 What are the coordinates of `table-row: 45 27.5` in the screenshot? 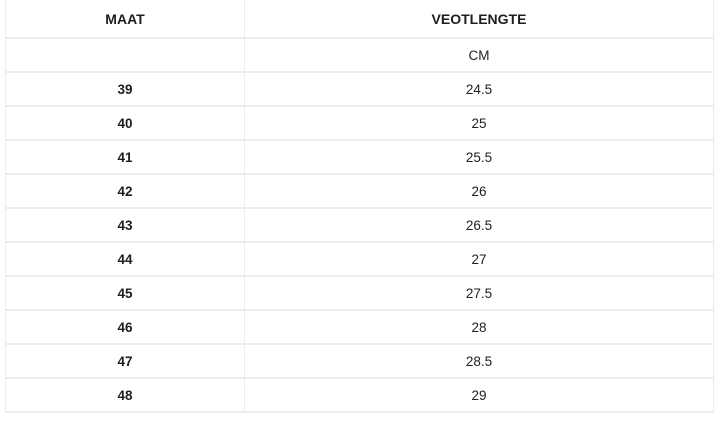 It's located at (359, 293).